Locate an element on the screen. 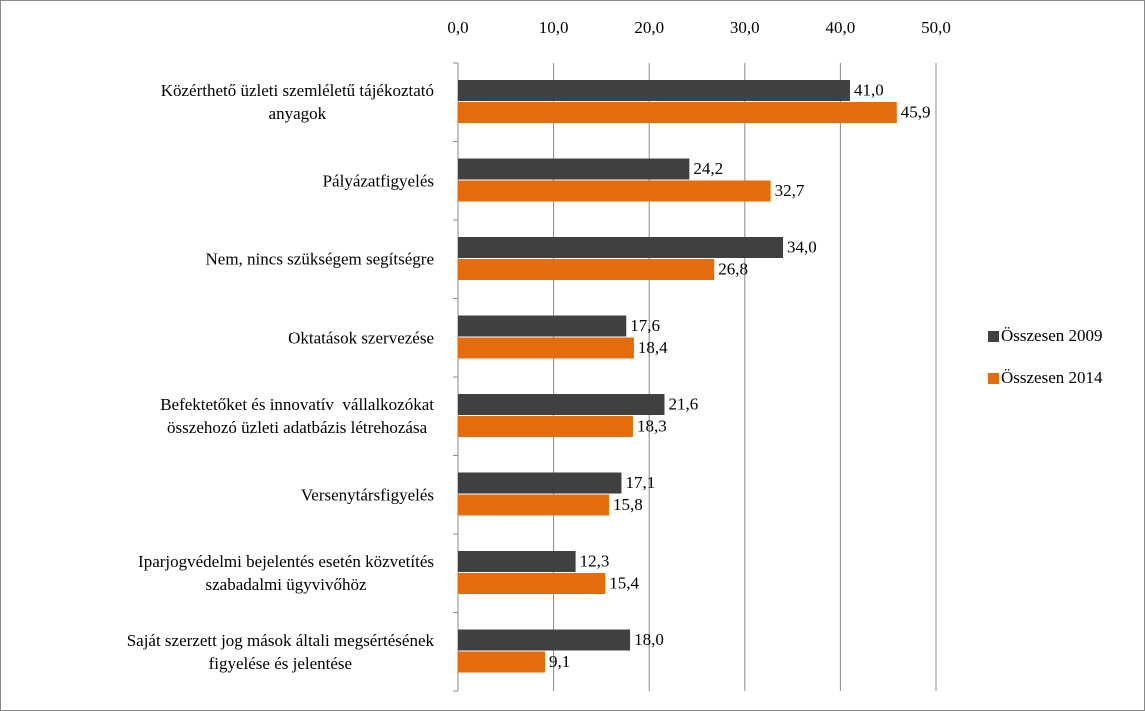 Image resolution: width=1145 pixels, height=711 pixels. value-label: 17,1 is located at coordinates (640, 482).